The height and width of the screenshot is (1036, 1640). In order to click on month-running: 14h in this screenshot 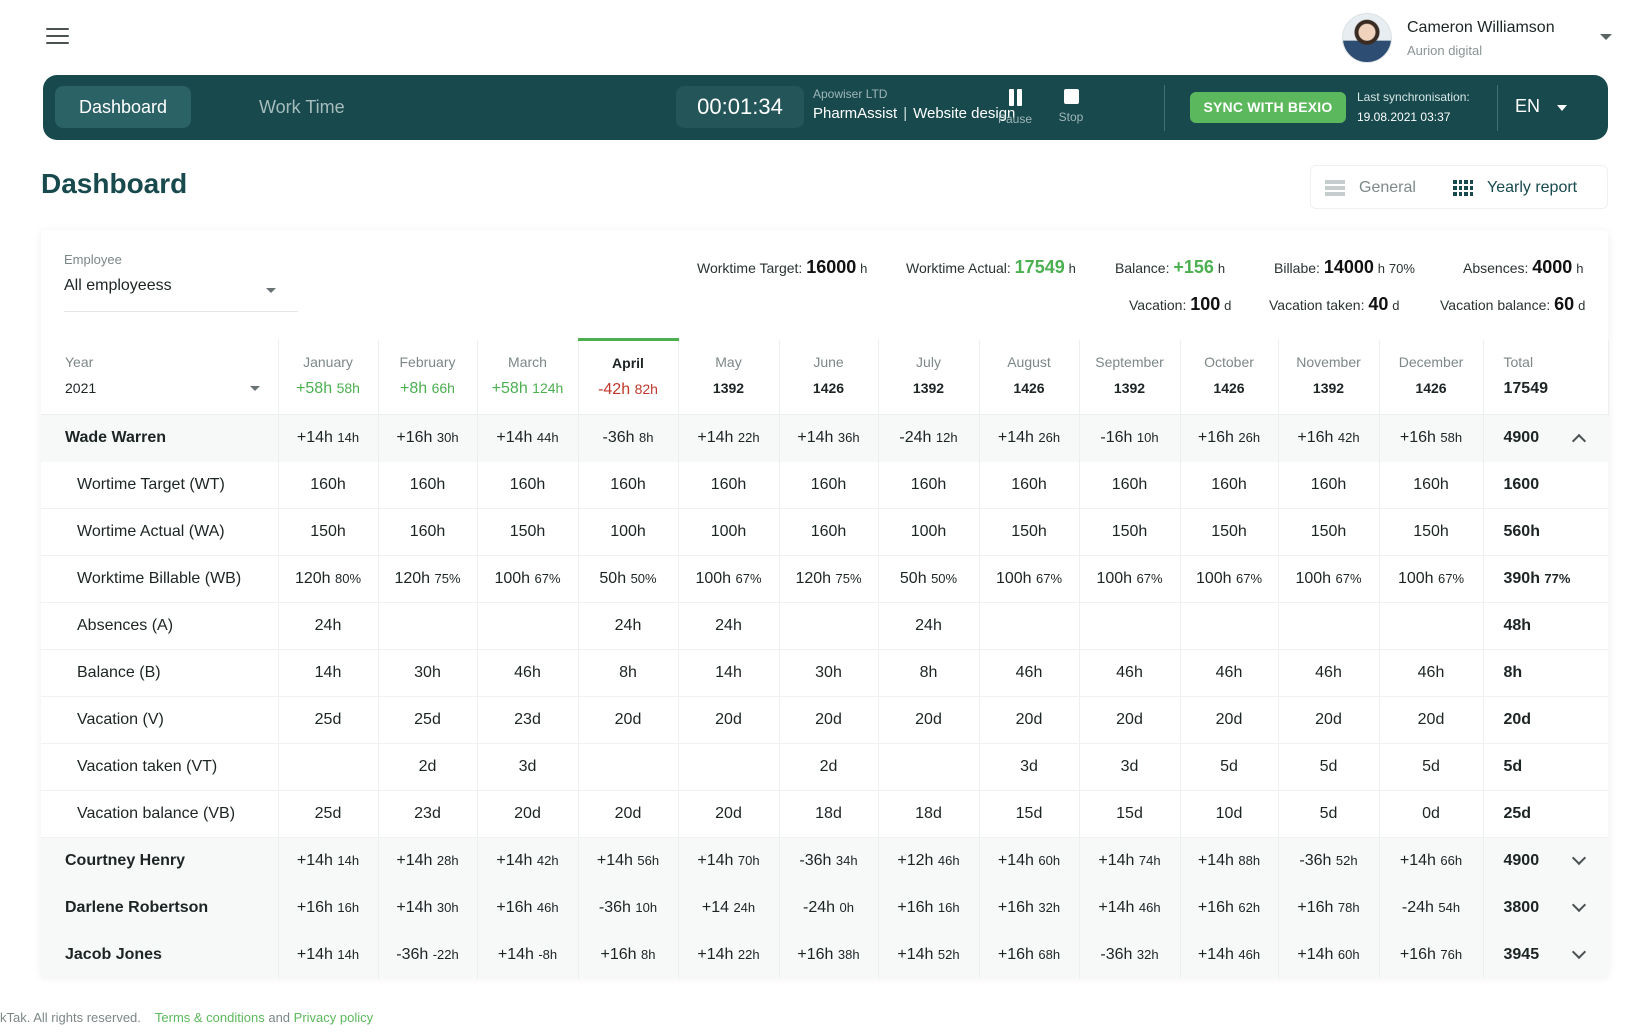, I will do `click(348, 861)`.